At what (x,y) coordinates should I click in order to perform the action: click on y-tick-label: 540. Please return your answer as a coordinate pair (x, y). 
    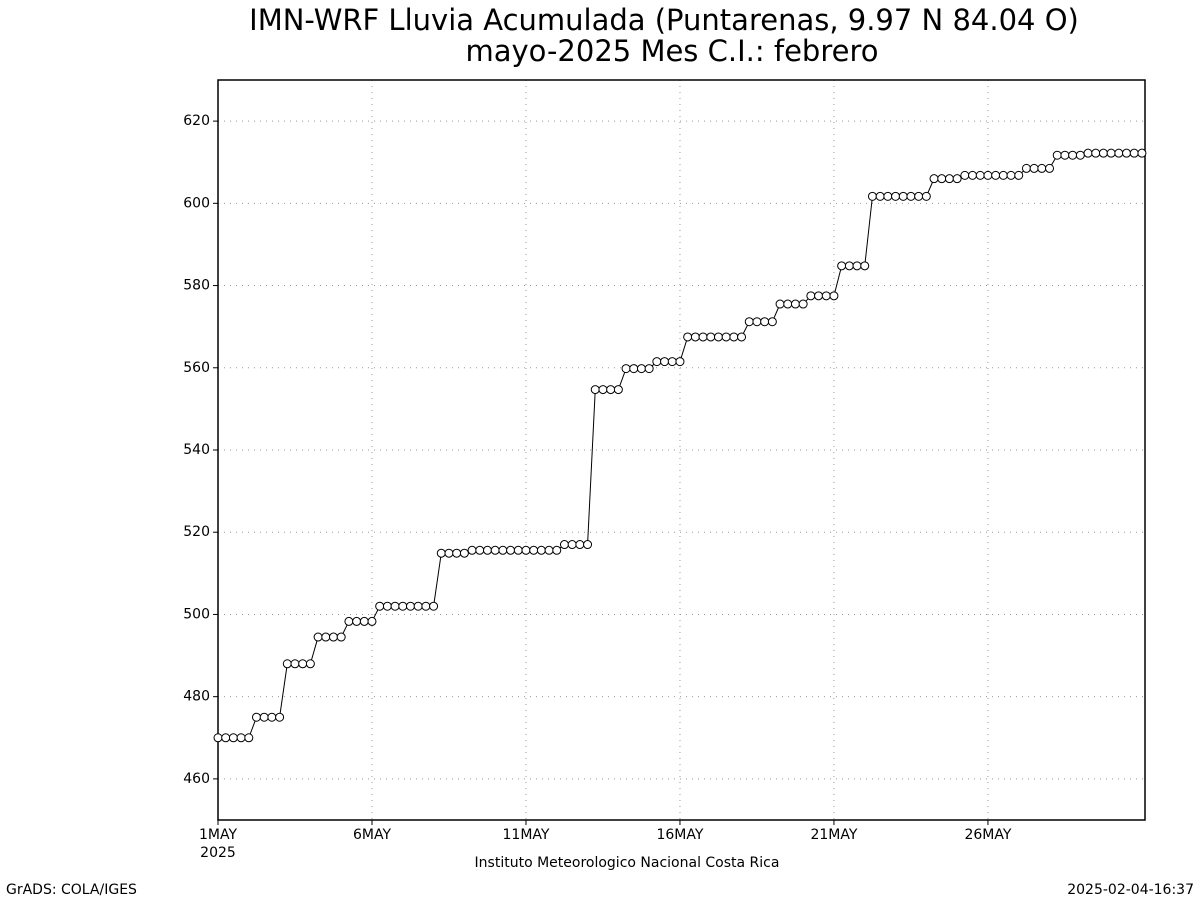
    Looking at the image, I should click on (196, 450).